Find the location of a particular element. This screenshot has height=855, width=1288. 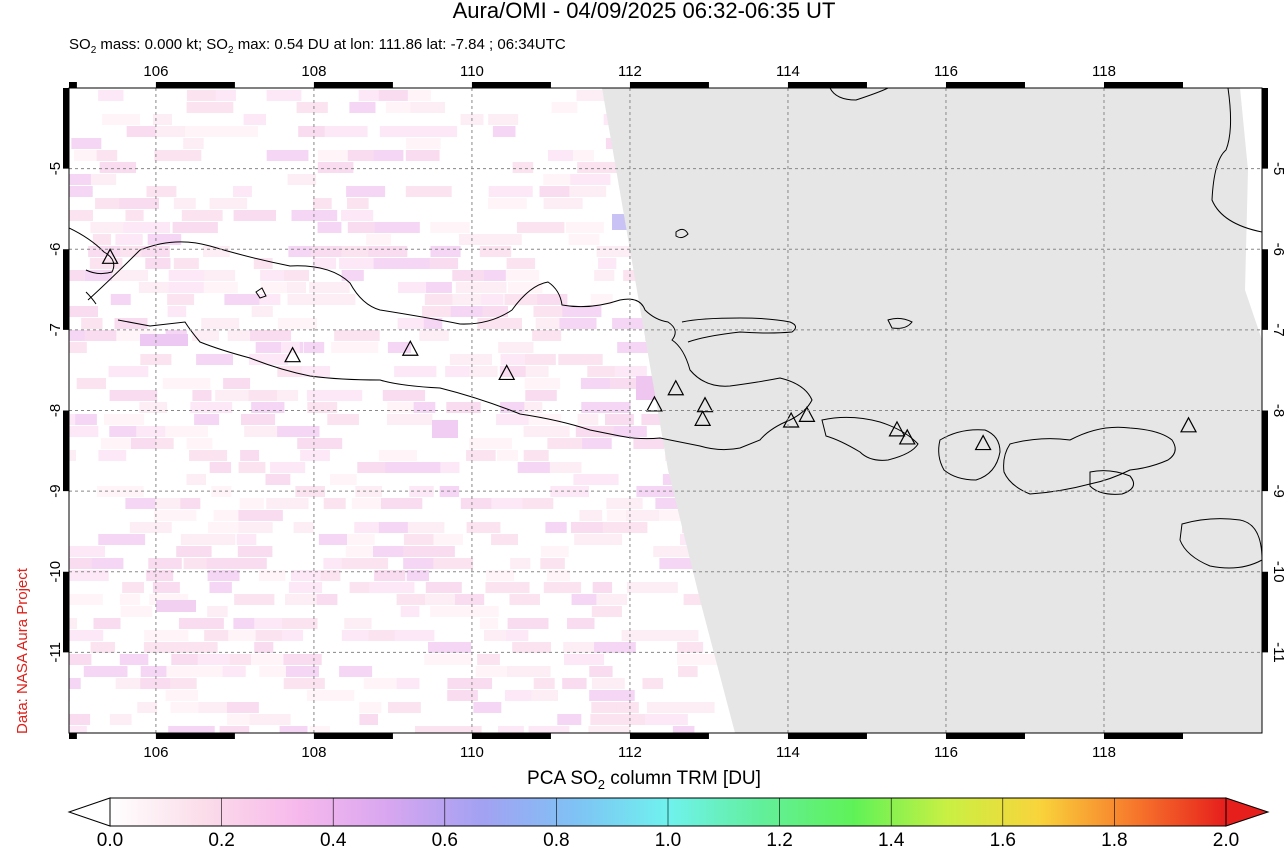

lon-tick-label-top: 116 is located at coordinates (946, 71).